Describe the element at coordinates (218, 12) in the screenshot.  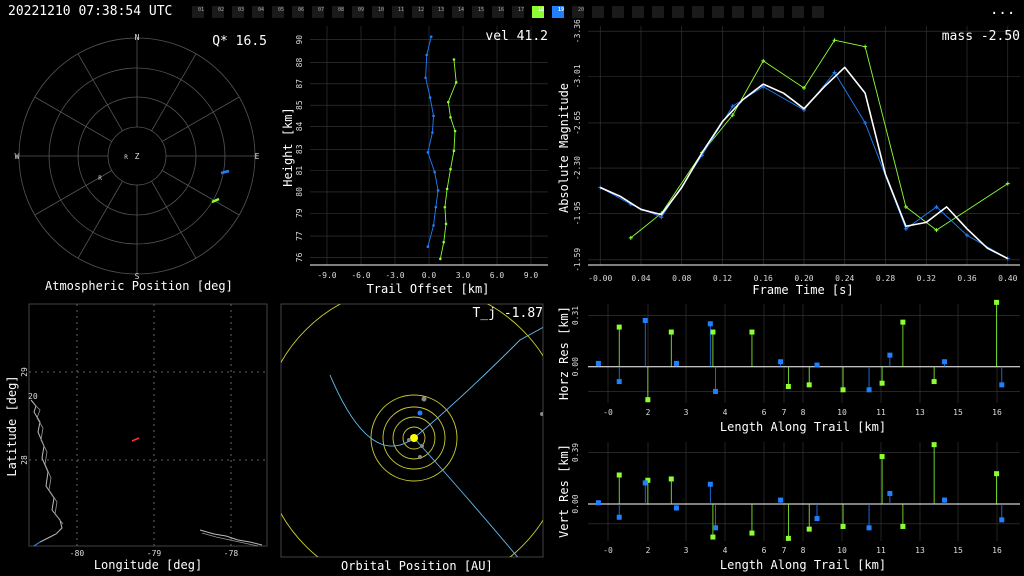
I see `frame-button-02: 02` at that location.